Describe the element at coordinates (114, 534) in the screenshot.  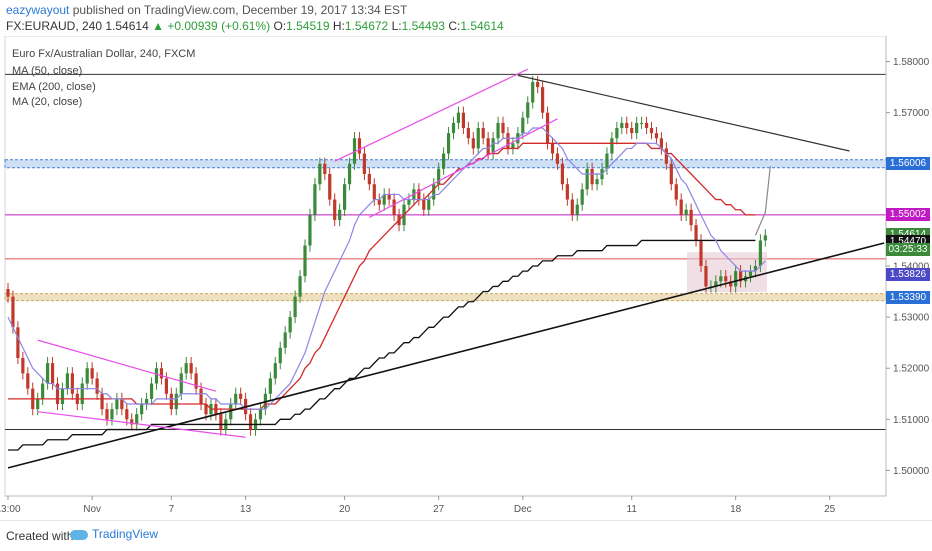
I see `tradingview-logo: TradingView` at that location.